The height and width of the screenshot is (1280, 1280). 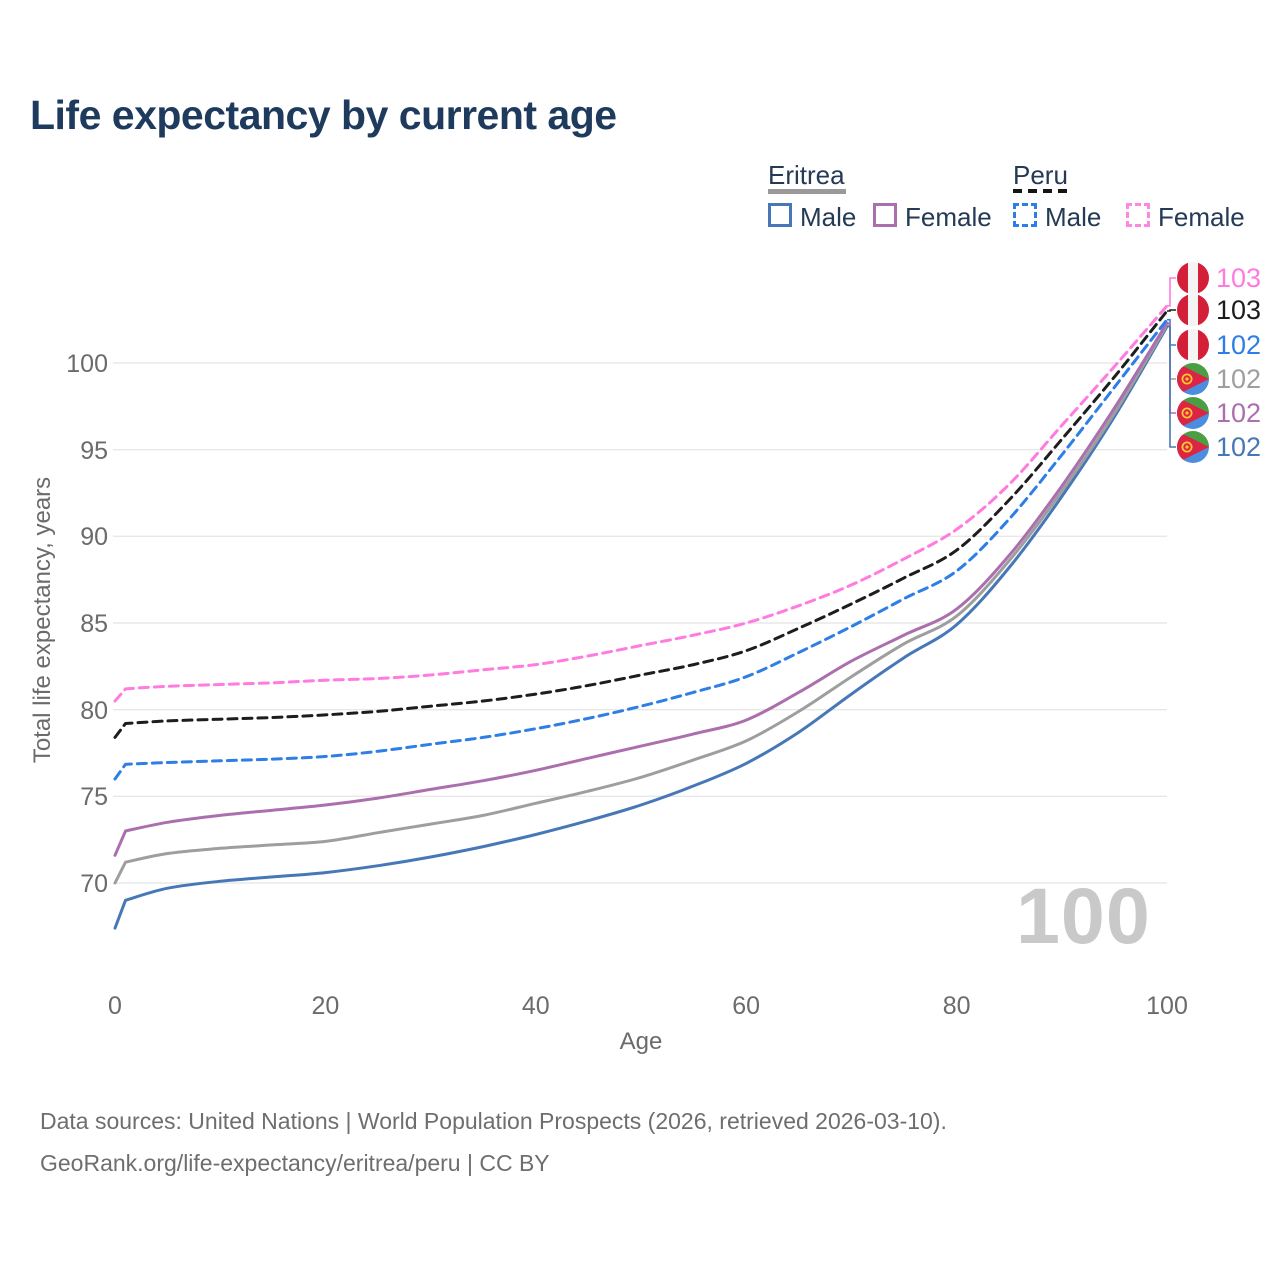 What do you see at coordinates (94, 710) in the screenshot?
I see `y-tick-label-80: 80` at bounding box center [94, 710].